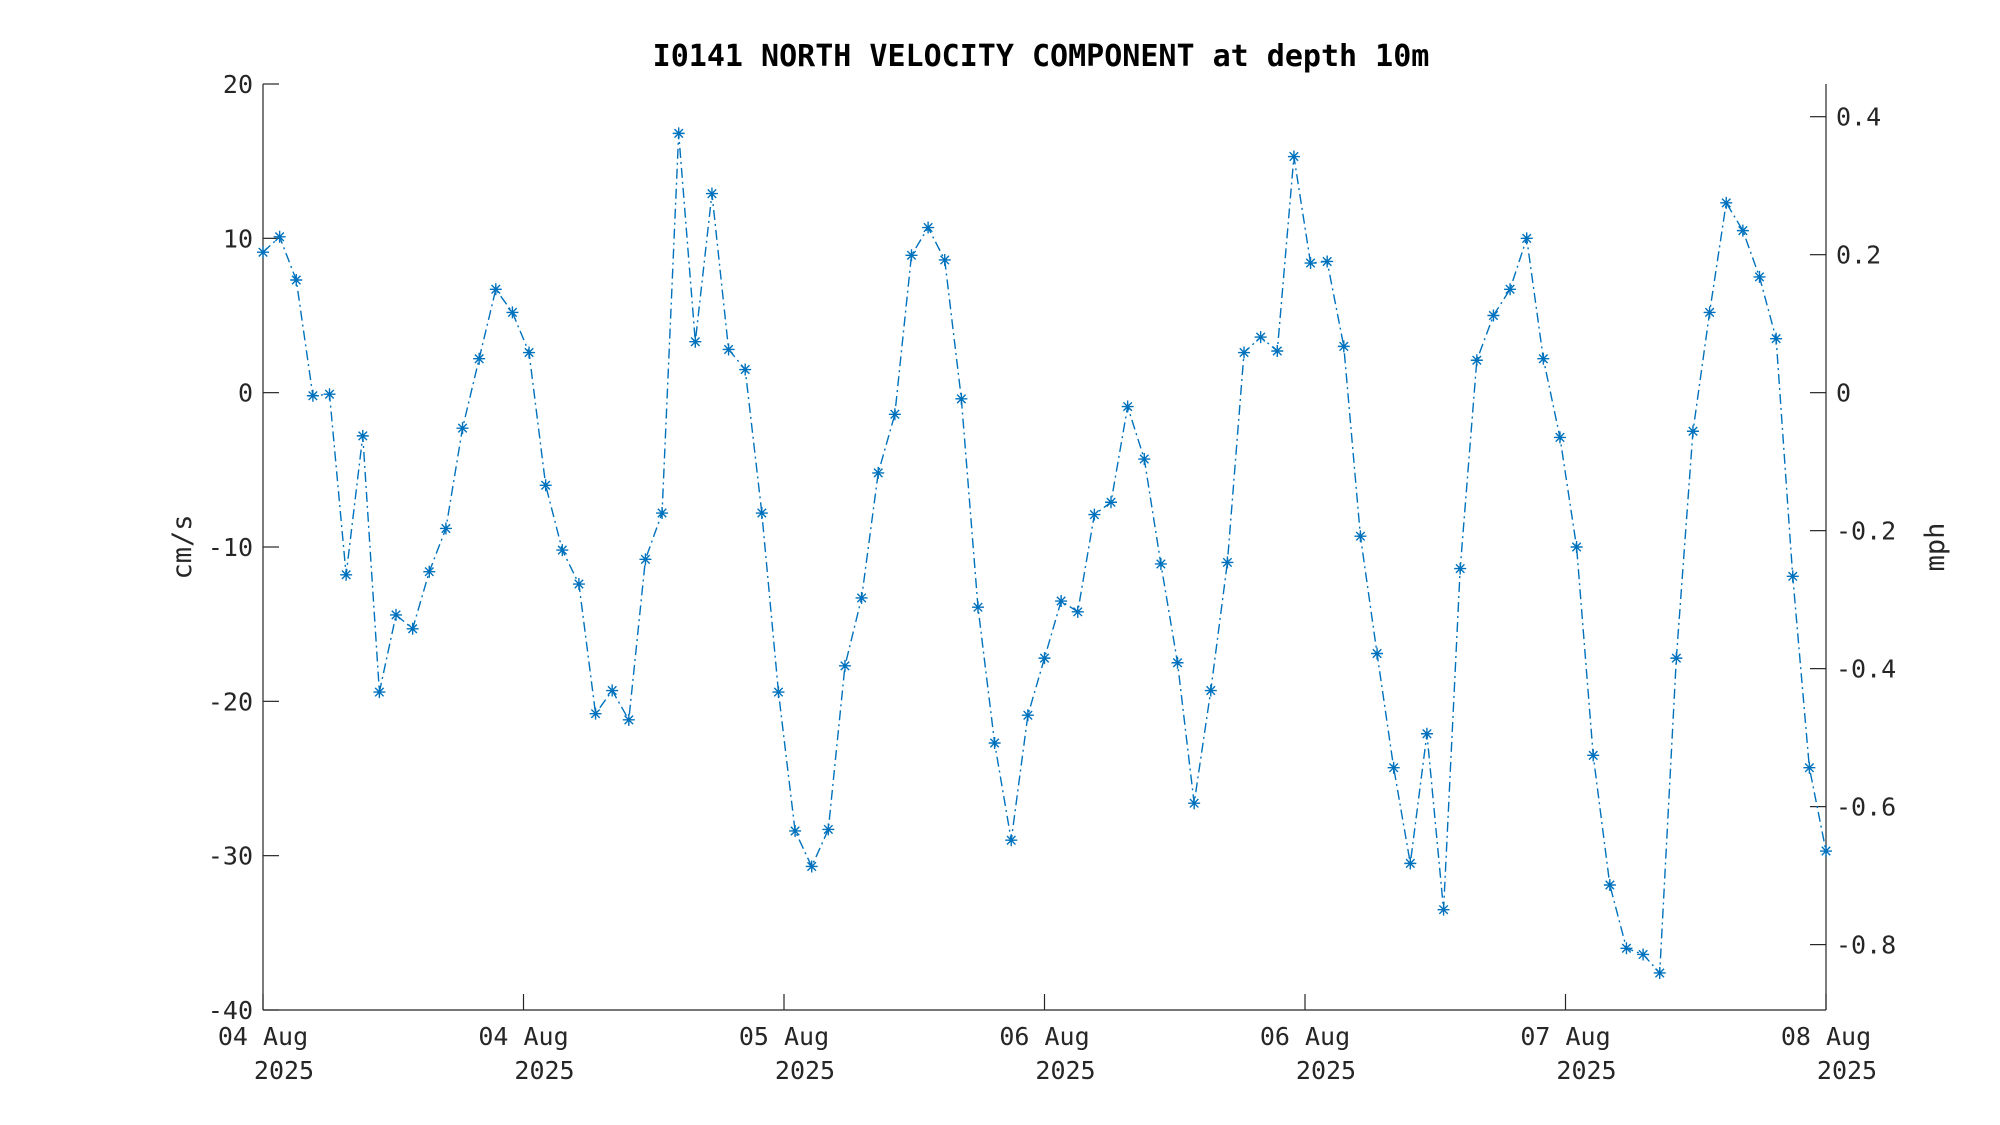  What do you see at coordinates (230, 701) in the screenshot?
I see `y-tick-label-left: -20` at bounding box center [230, 701].